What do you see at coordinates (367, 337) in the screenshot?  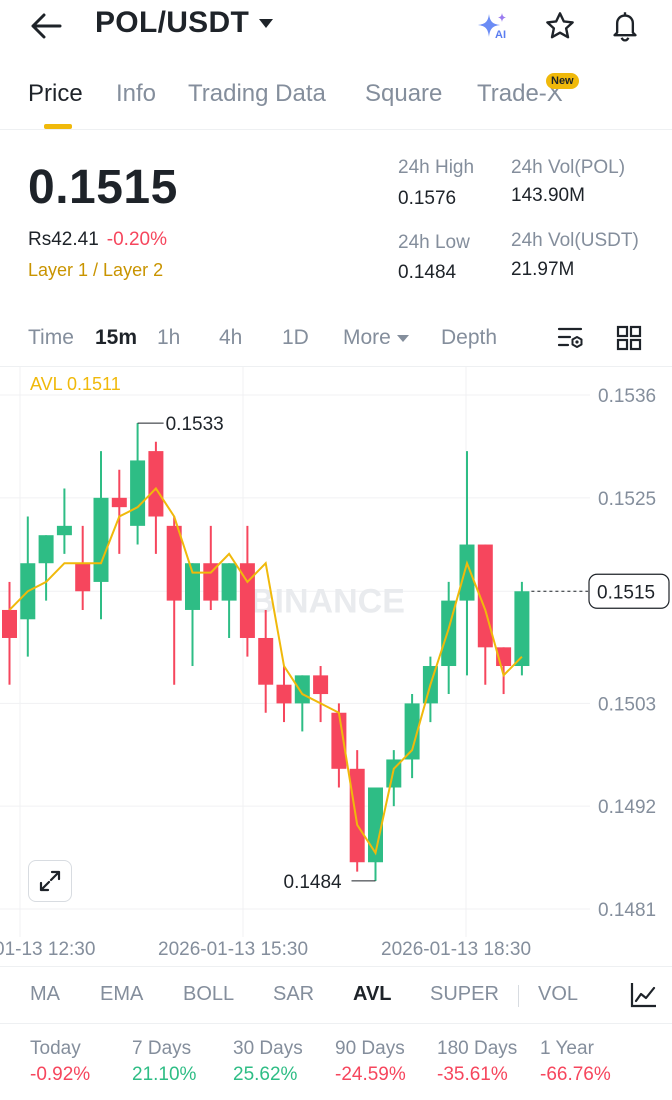 I see `interval-more-label: More` at bounding box center [367, 337].